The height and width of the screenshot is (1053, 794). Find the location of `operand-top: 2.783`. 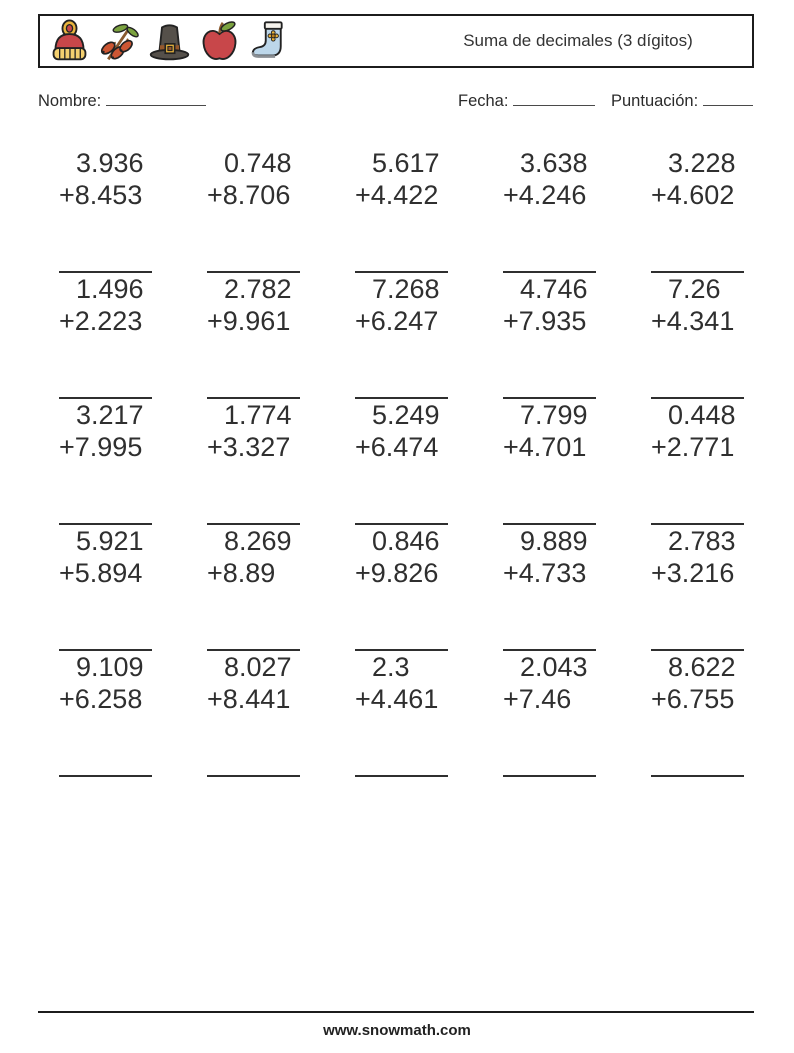

operand-top: 2.783 is located at coordinates (702, 541).